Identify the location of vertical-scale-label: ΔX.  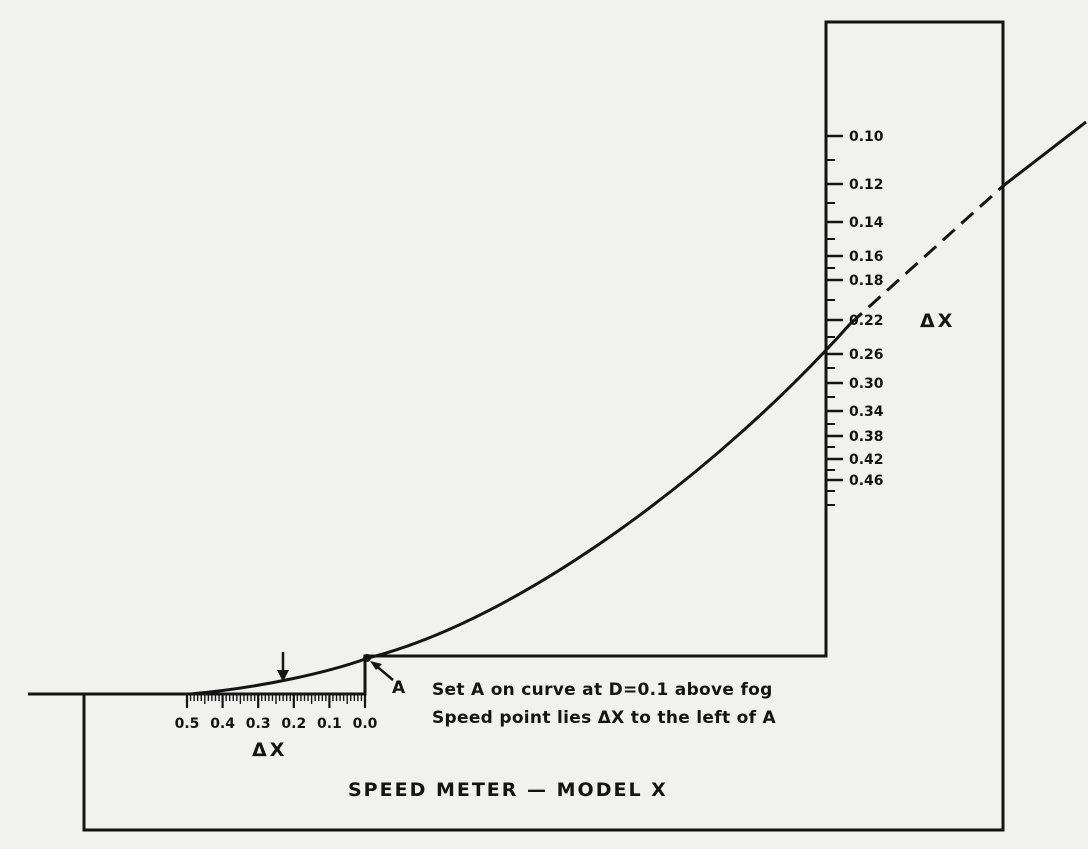
(937, 321).